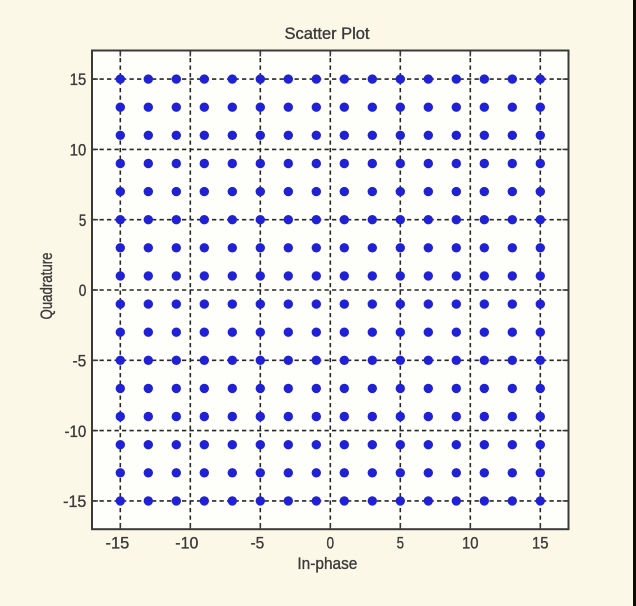 This screenshot has height=606, width=636. What do you see at coordinates (46, 286) in the screenshot?
I see `svg-text: Quadrature` at bounding box center [46, 286].